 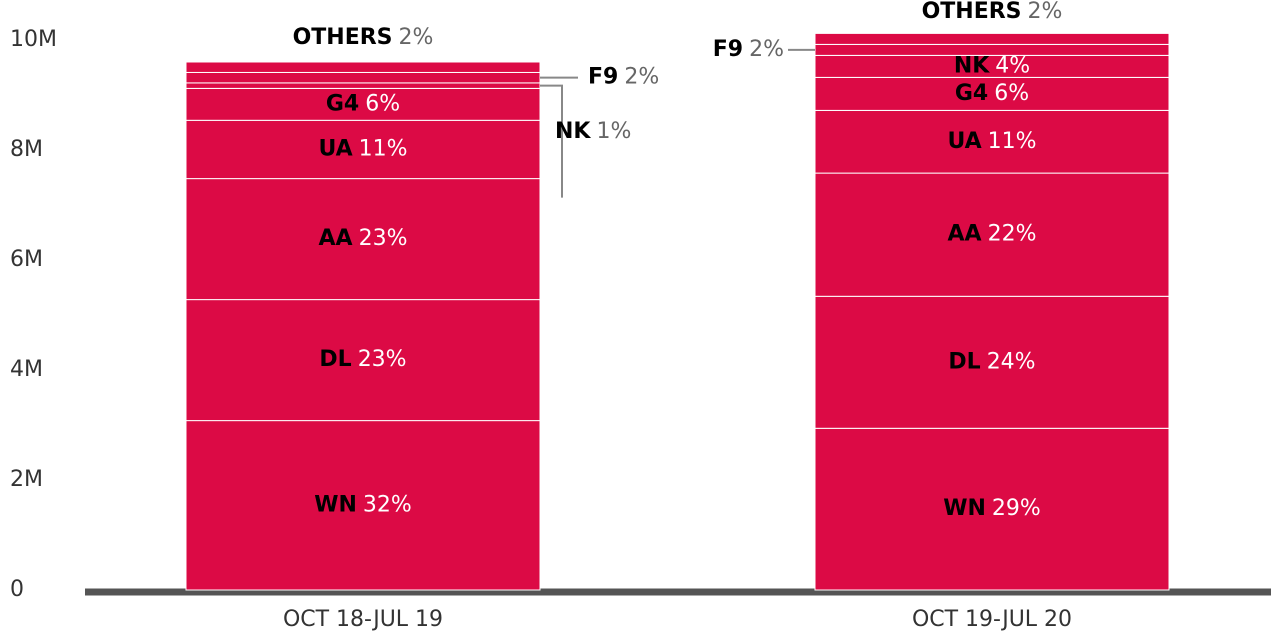 I want to click on y-tick-label: 2M, so click(x=26, y=479).